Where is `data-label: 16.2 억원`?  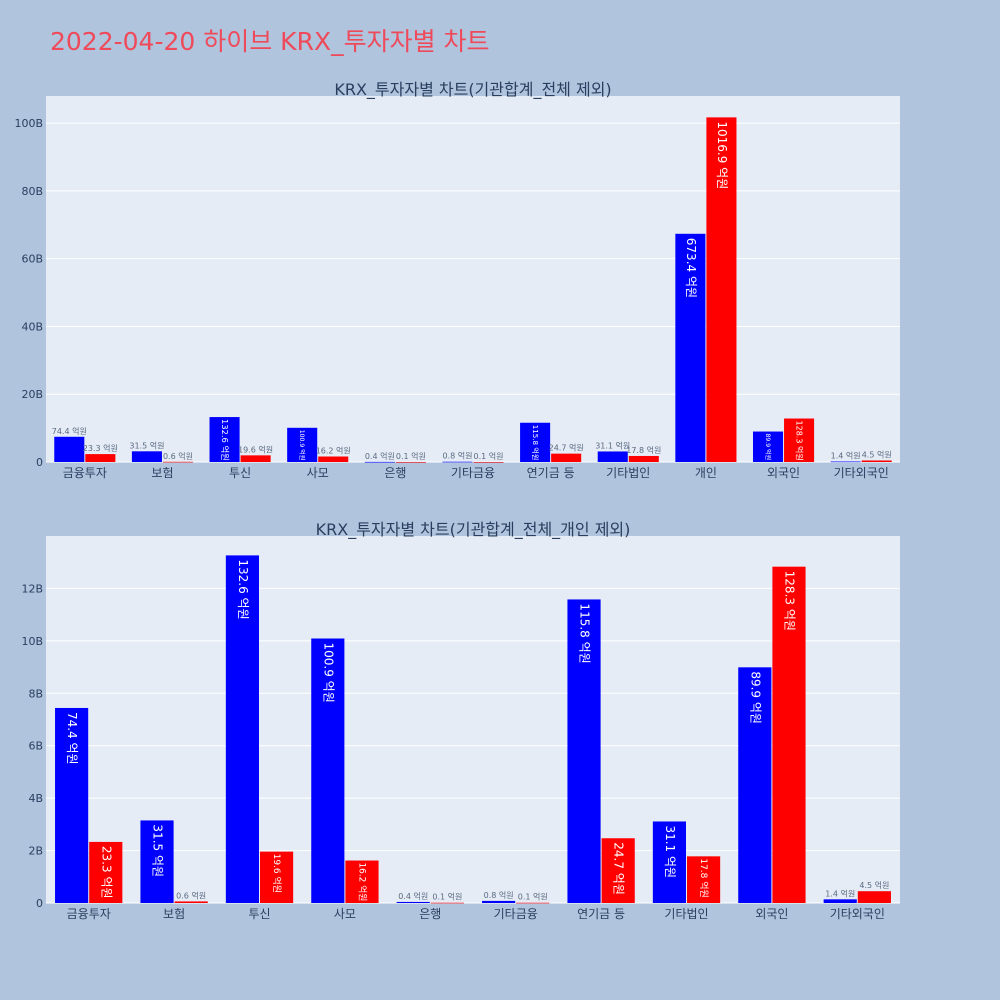 data-label: 16.2 억원 is located at coordinates (333, 451).